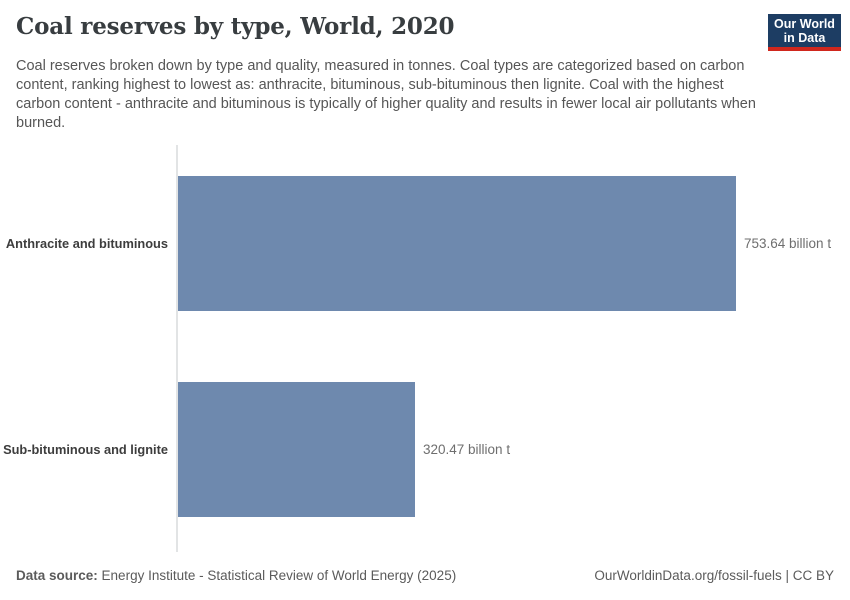 This screenshot has width=850, height=600. Describe the element at coordinates (85, 449) in the screenshot. I see `entity-label: Sub-bituminous and lignite` at that location.